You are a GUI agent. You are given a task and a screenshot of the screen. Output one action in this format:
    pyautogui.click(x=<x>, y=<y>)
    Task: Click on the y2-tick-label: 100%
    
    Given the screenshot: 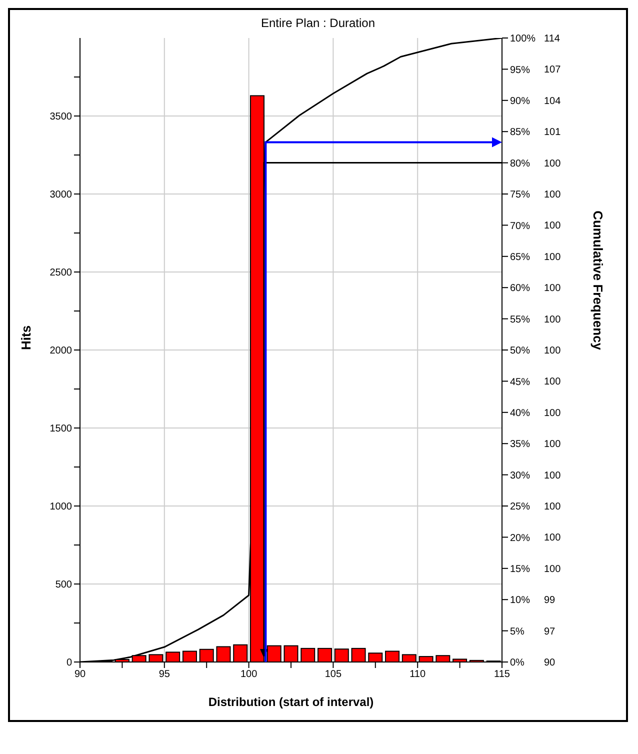 What is the action you would take?
    pyautogui.click(x=523, y=39)
    